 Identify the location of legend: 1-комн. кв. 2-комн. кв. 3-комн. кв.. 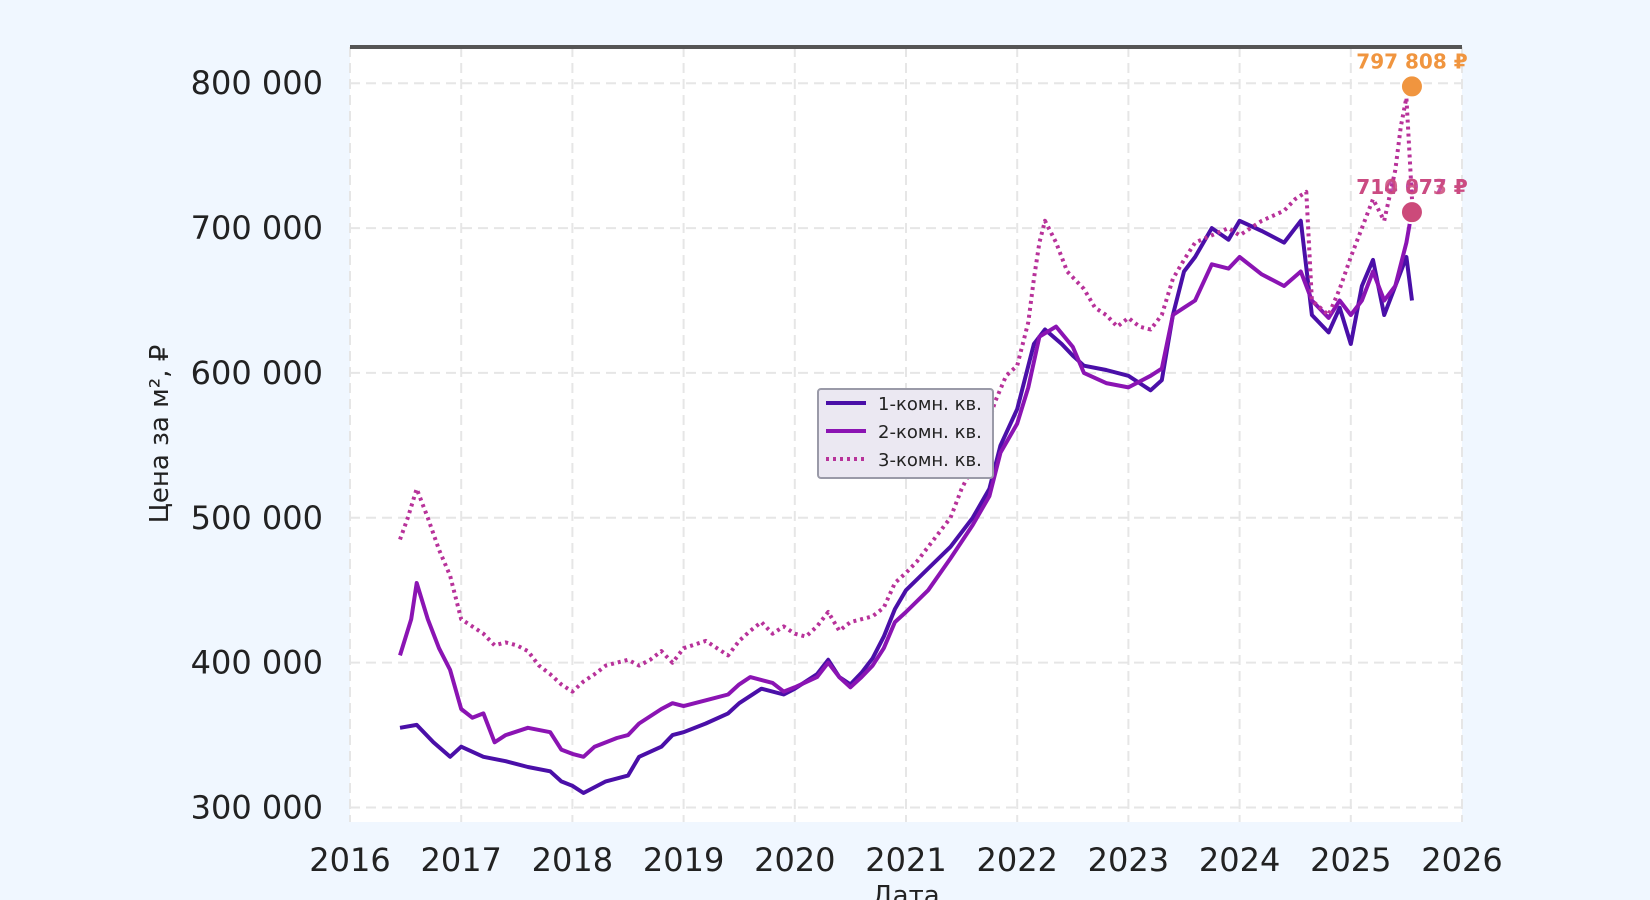
(905, 433).